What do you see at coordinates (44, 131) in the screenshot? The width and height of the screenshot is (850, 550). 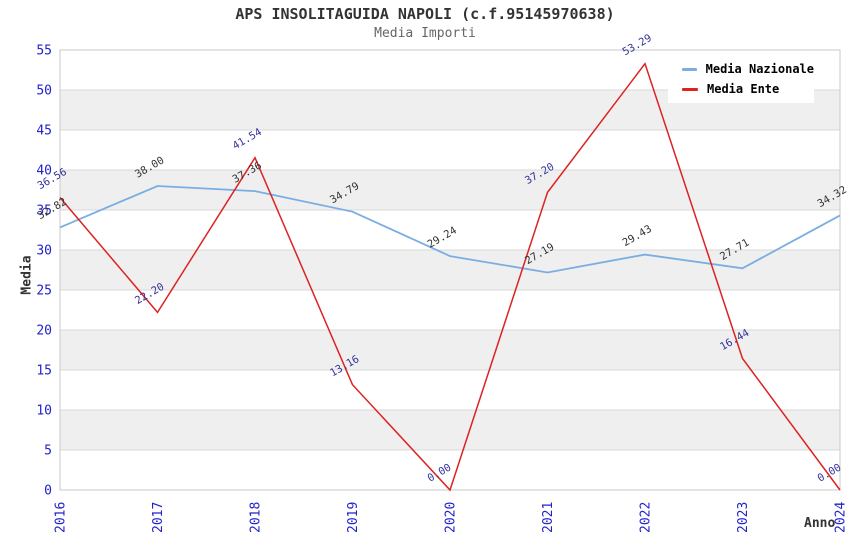 I see `y-tick-label: 45` at bounding box center [44, 131].